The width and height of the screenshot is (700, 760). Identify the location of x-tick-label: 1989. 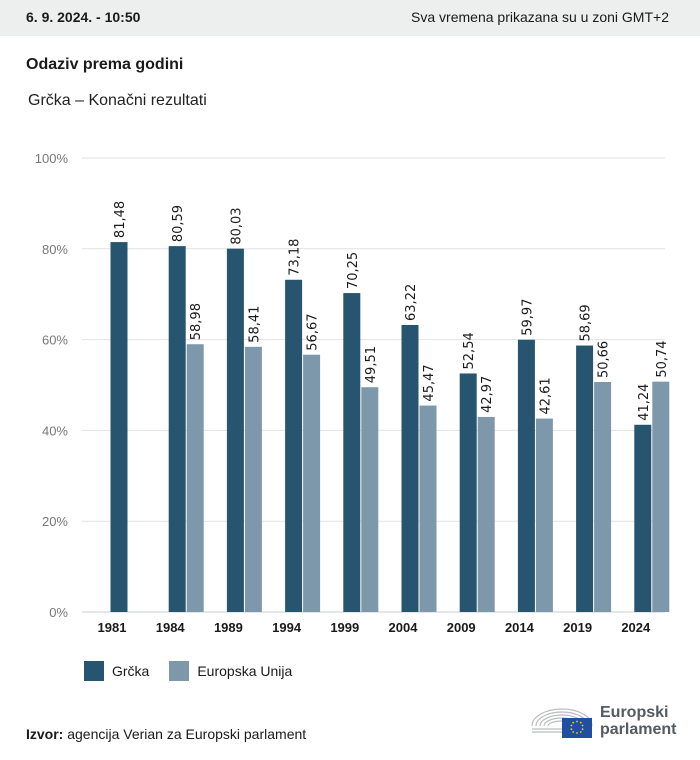
(228, 627).